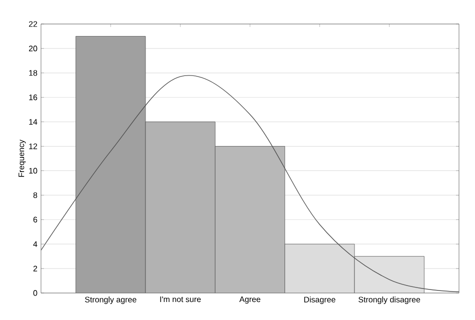 The width and height of the screenshot is (475, 320). I want to click on x-tick-label: Agree, so click(249, 300).